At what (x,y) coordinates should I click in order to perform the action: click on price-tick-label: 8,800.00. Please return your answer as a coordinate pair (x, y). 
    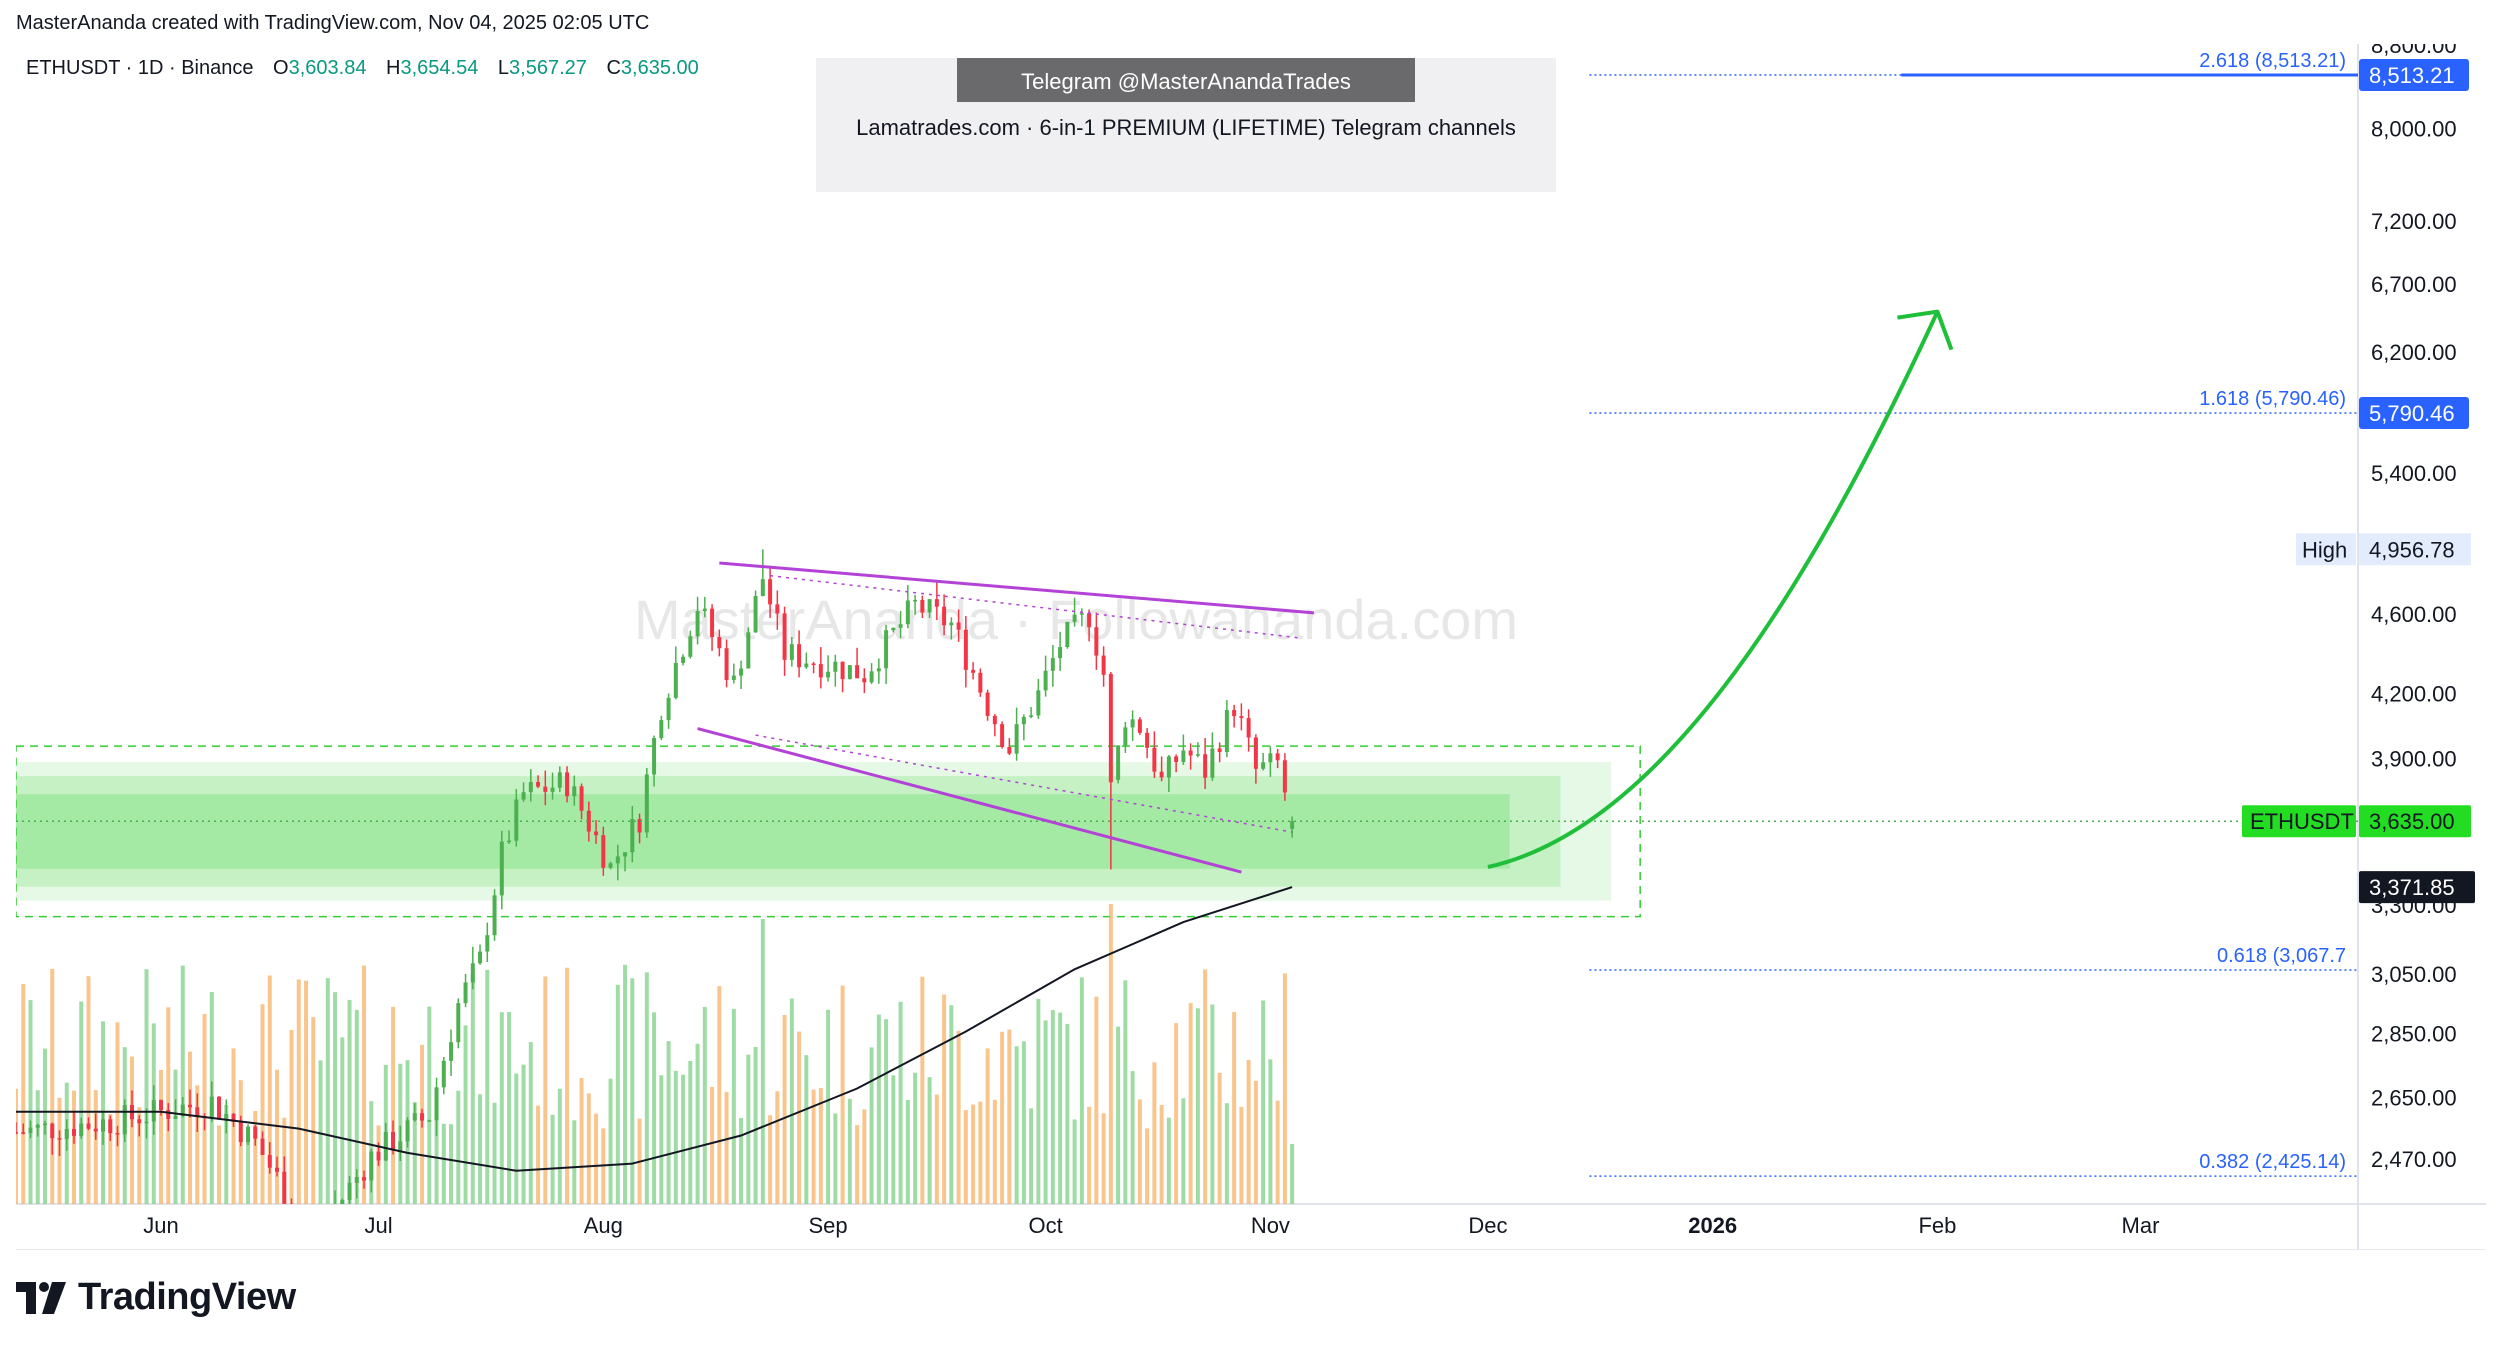
    Looking at the image, I should click on (2414, 51).